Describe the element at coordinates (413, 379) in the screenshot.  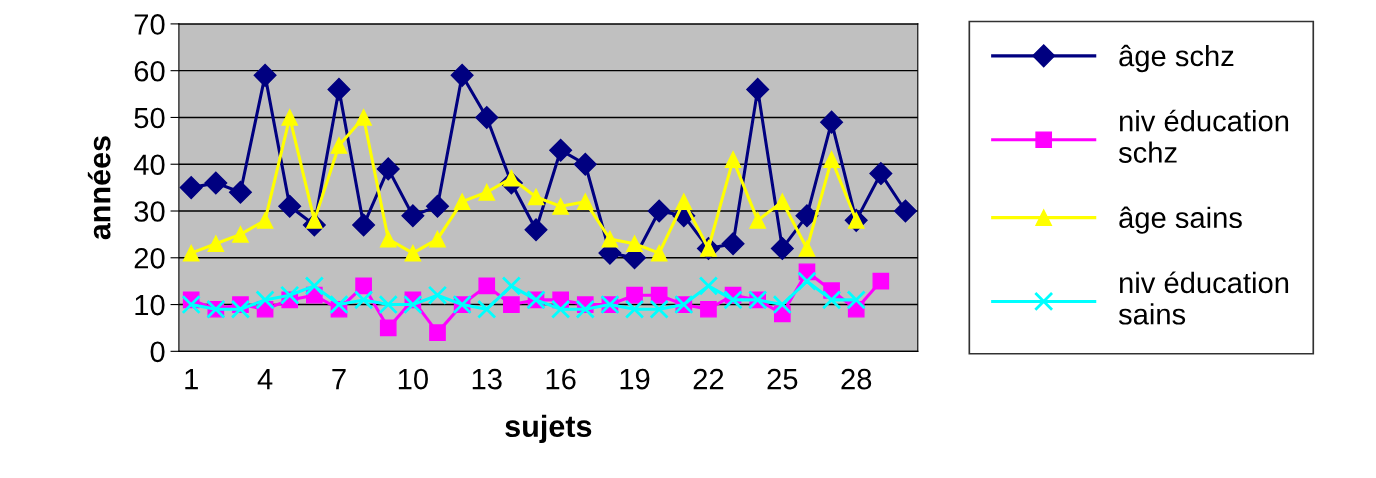
I see `x-tick-label: 10` at that location.